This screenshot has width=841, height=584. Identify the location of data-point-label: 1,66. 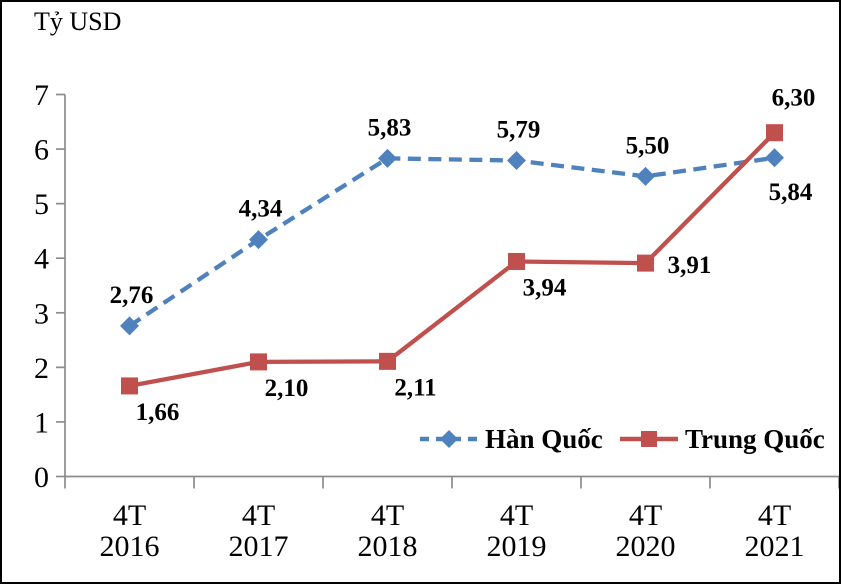
(158, 412).